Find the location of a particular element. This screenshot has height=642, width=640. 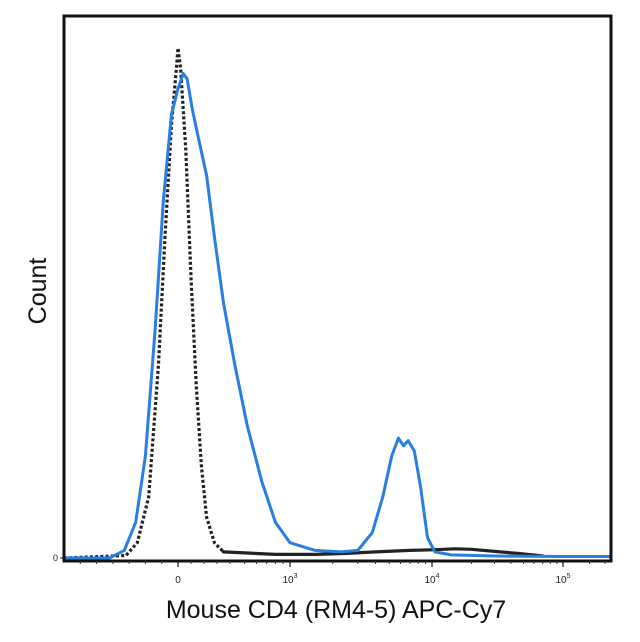

x-tick-label: 10⁴ is located at coordinates (431, 579).